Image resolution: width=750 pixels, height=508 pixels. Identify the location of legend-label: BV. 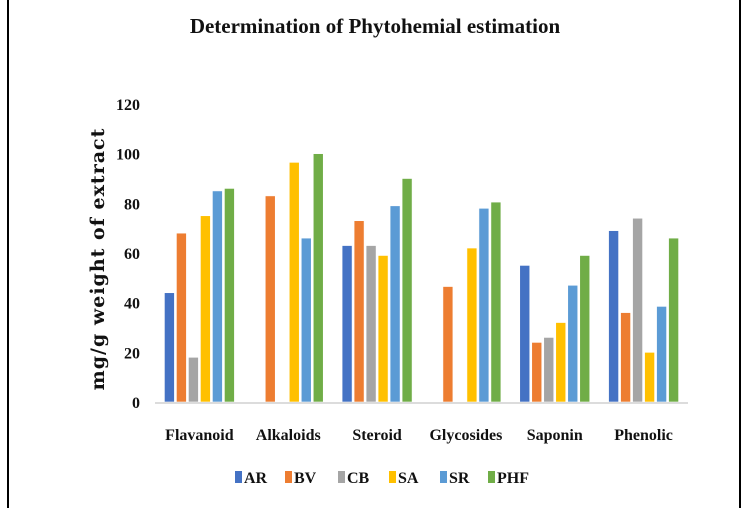
(305, 478).